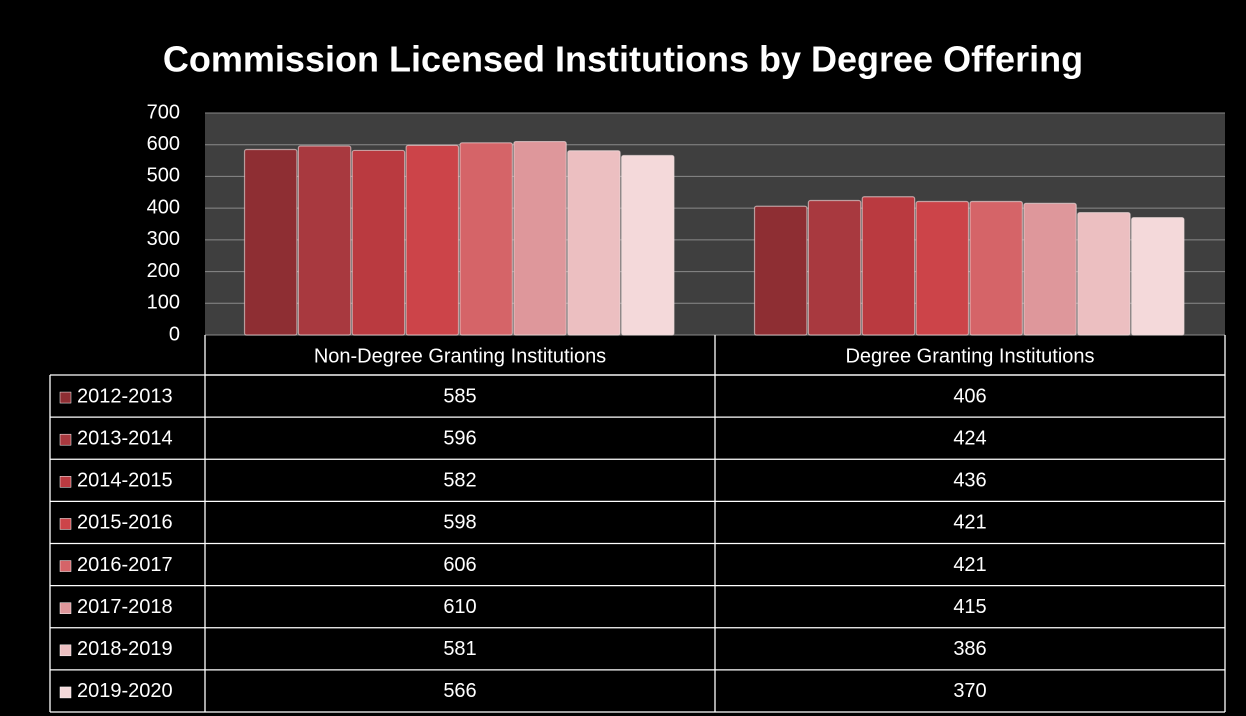  I want to click on table-value: 386, so click(969, 649).